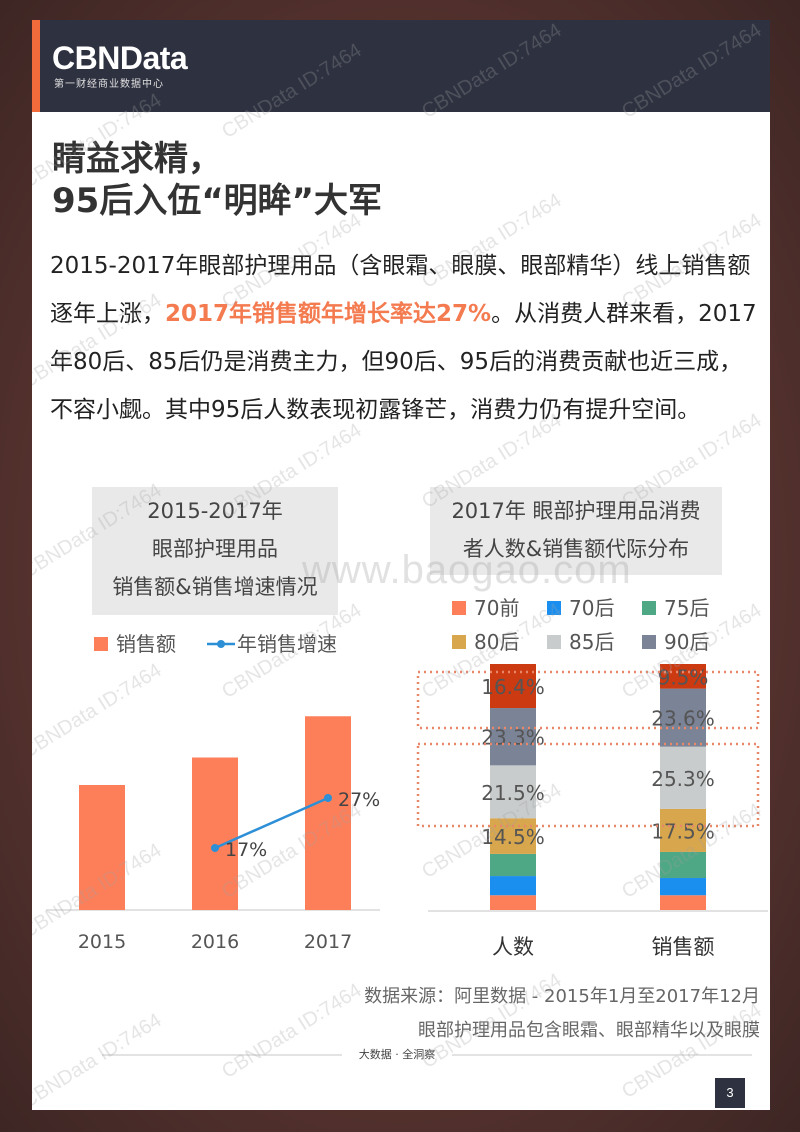  Describe the element at coordinates (589, 1030) in the screenshot. I see `source-line-2: 眼部护理用品包含眼霜、眼部精华以及眼膜` at that location.